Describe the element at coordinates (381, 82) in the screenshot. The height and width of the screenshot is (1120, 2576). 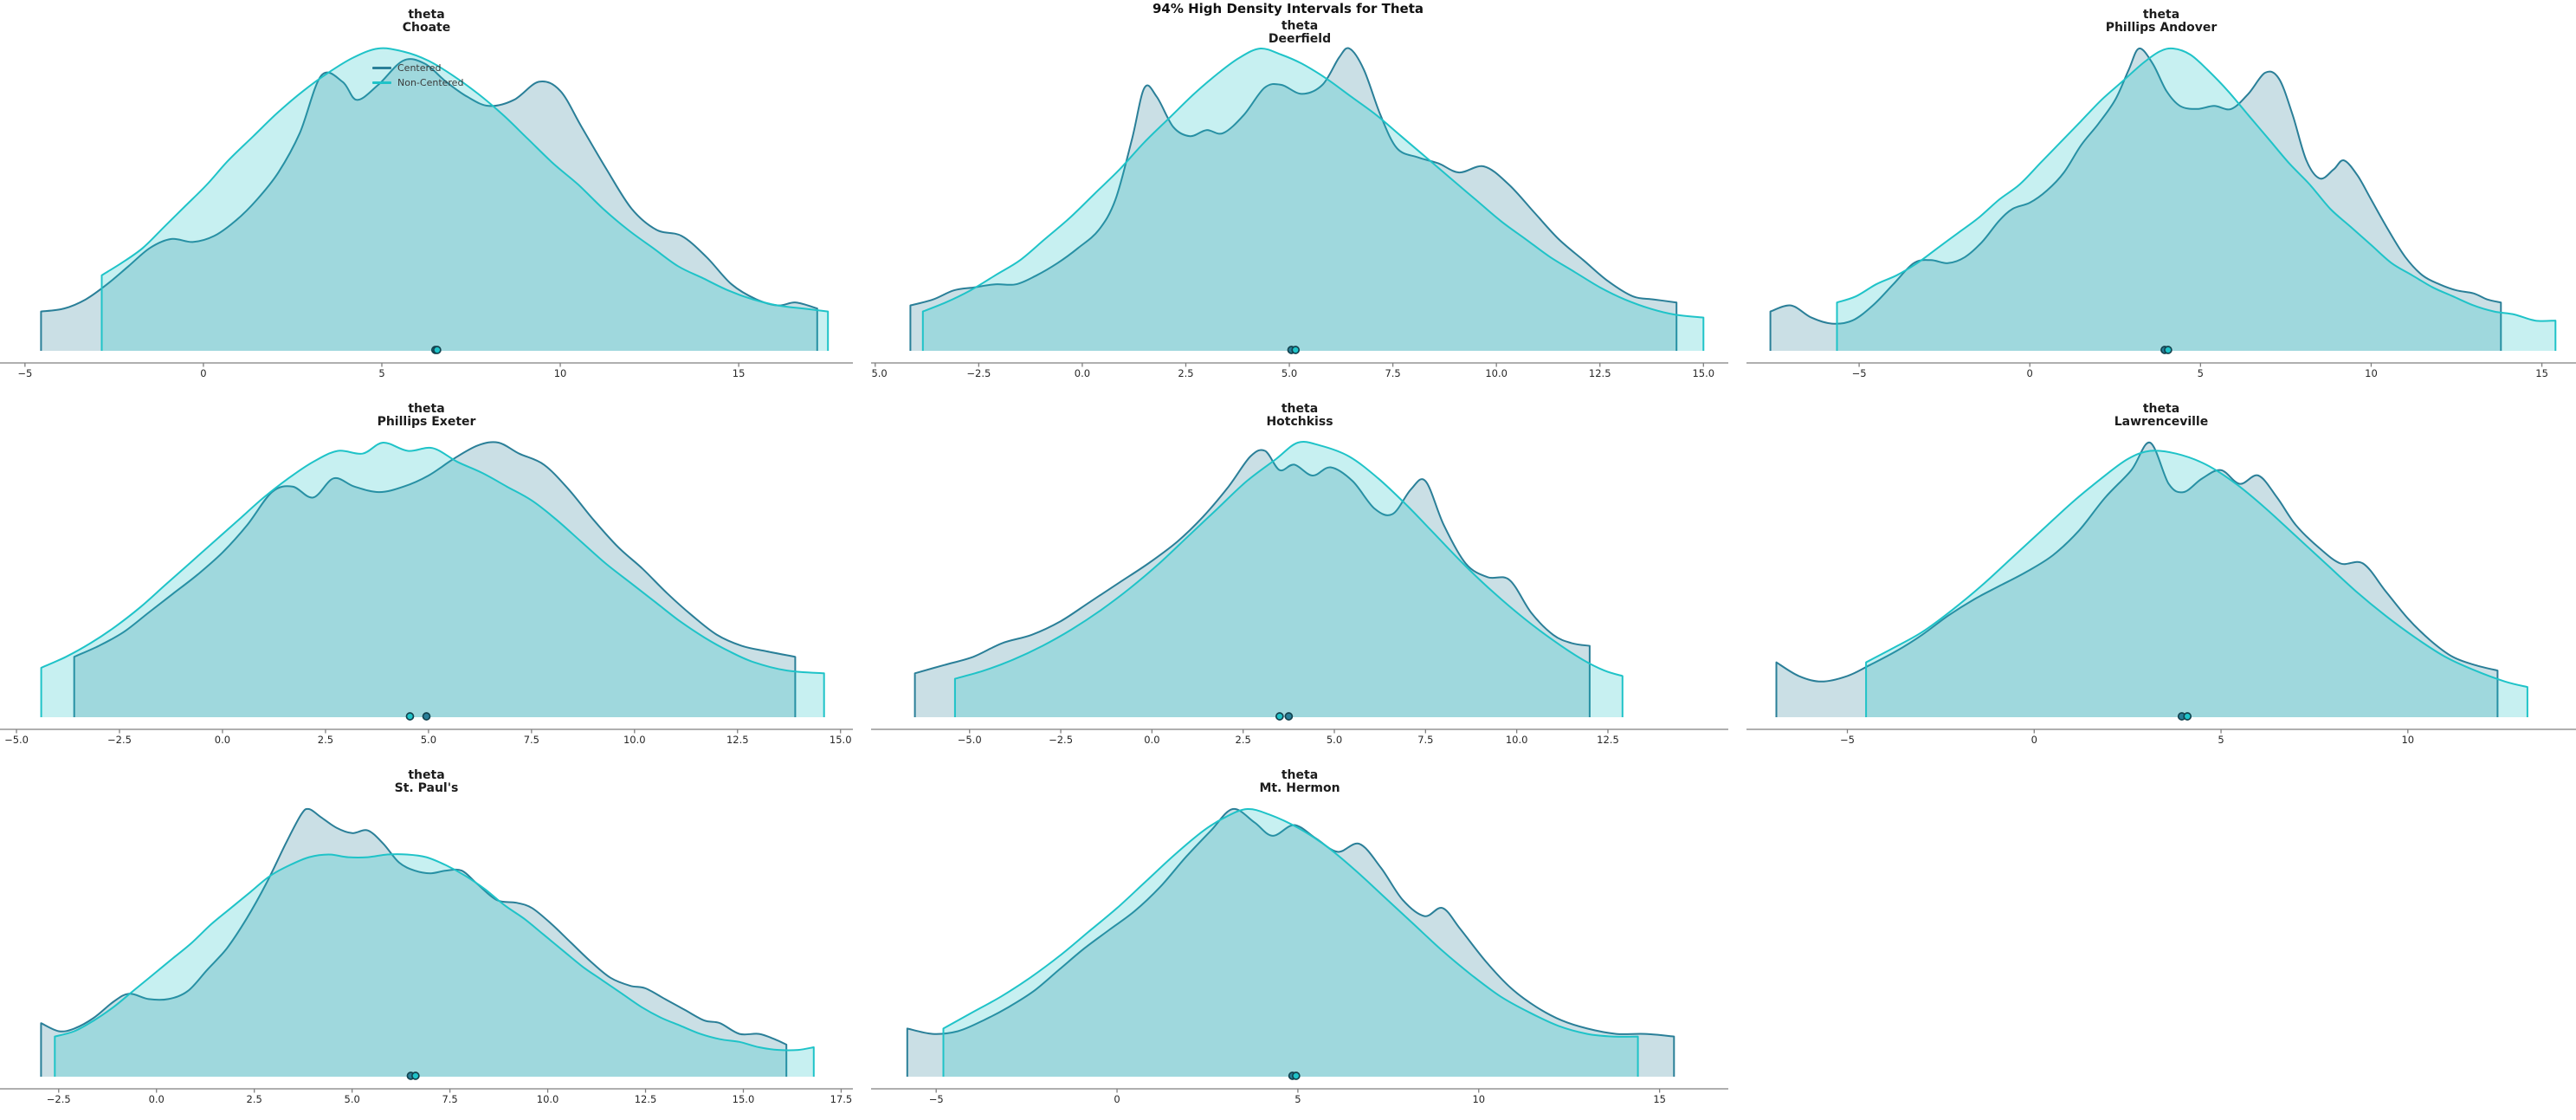
I see `noncentered-line-swatch` at that location.